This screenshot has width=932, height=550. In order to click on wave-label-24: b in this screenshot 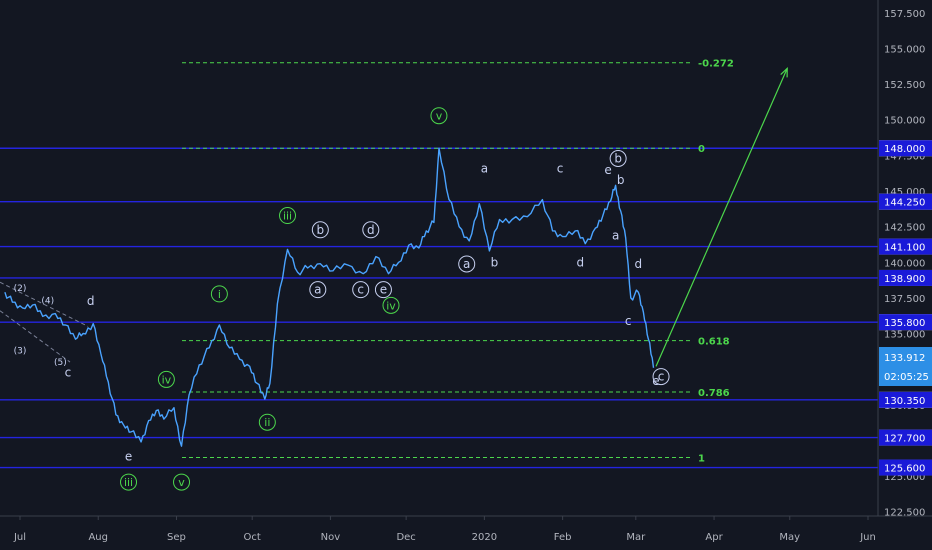, I will do `click(621, 180)`.